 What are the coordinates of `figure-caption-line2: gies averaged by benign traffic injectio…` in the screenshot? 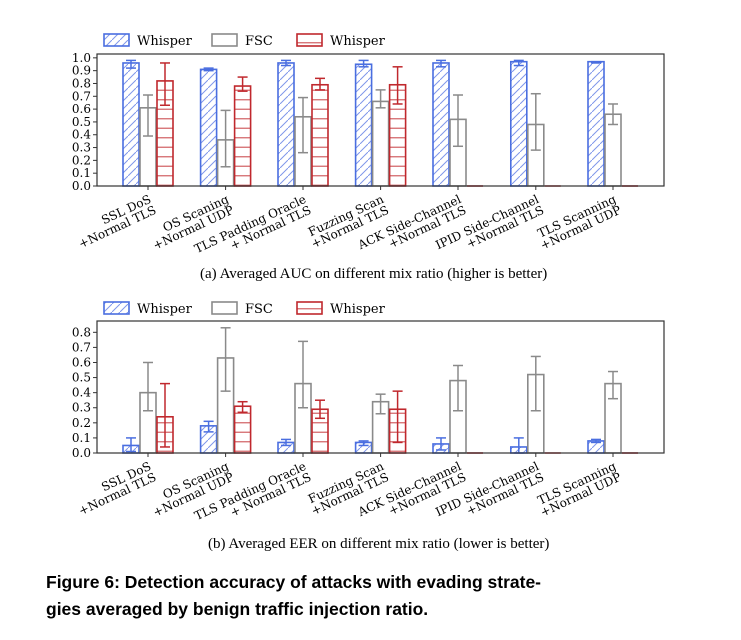 It's located at (237, 609).